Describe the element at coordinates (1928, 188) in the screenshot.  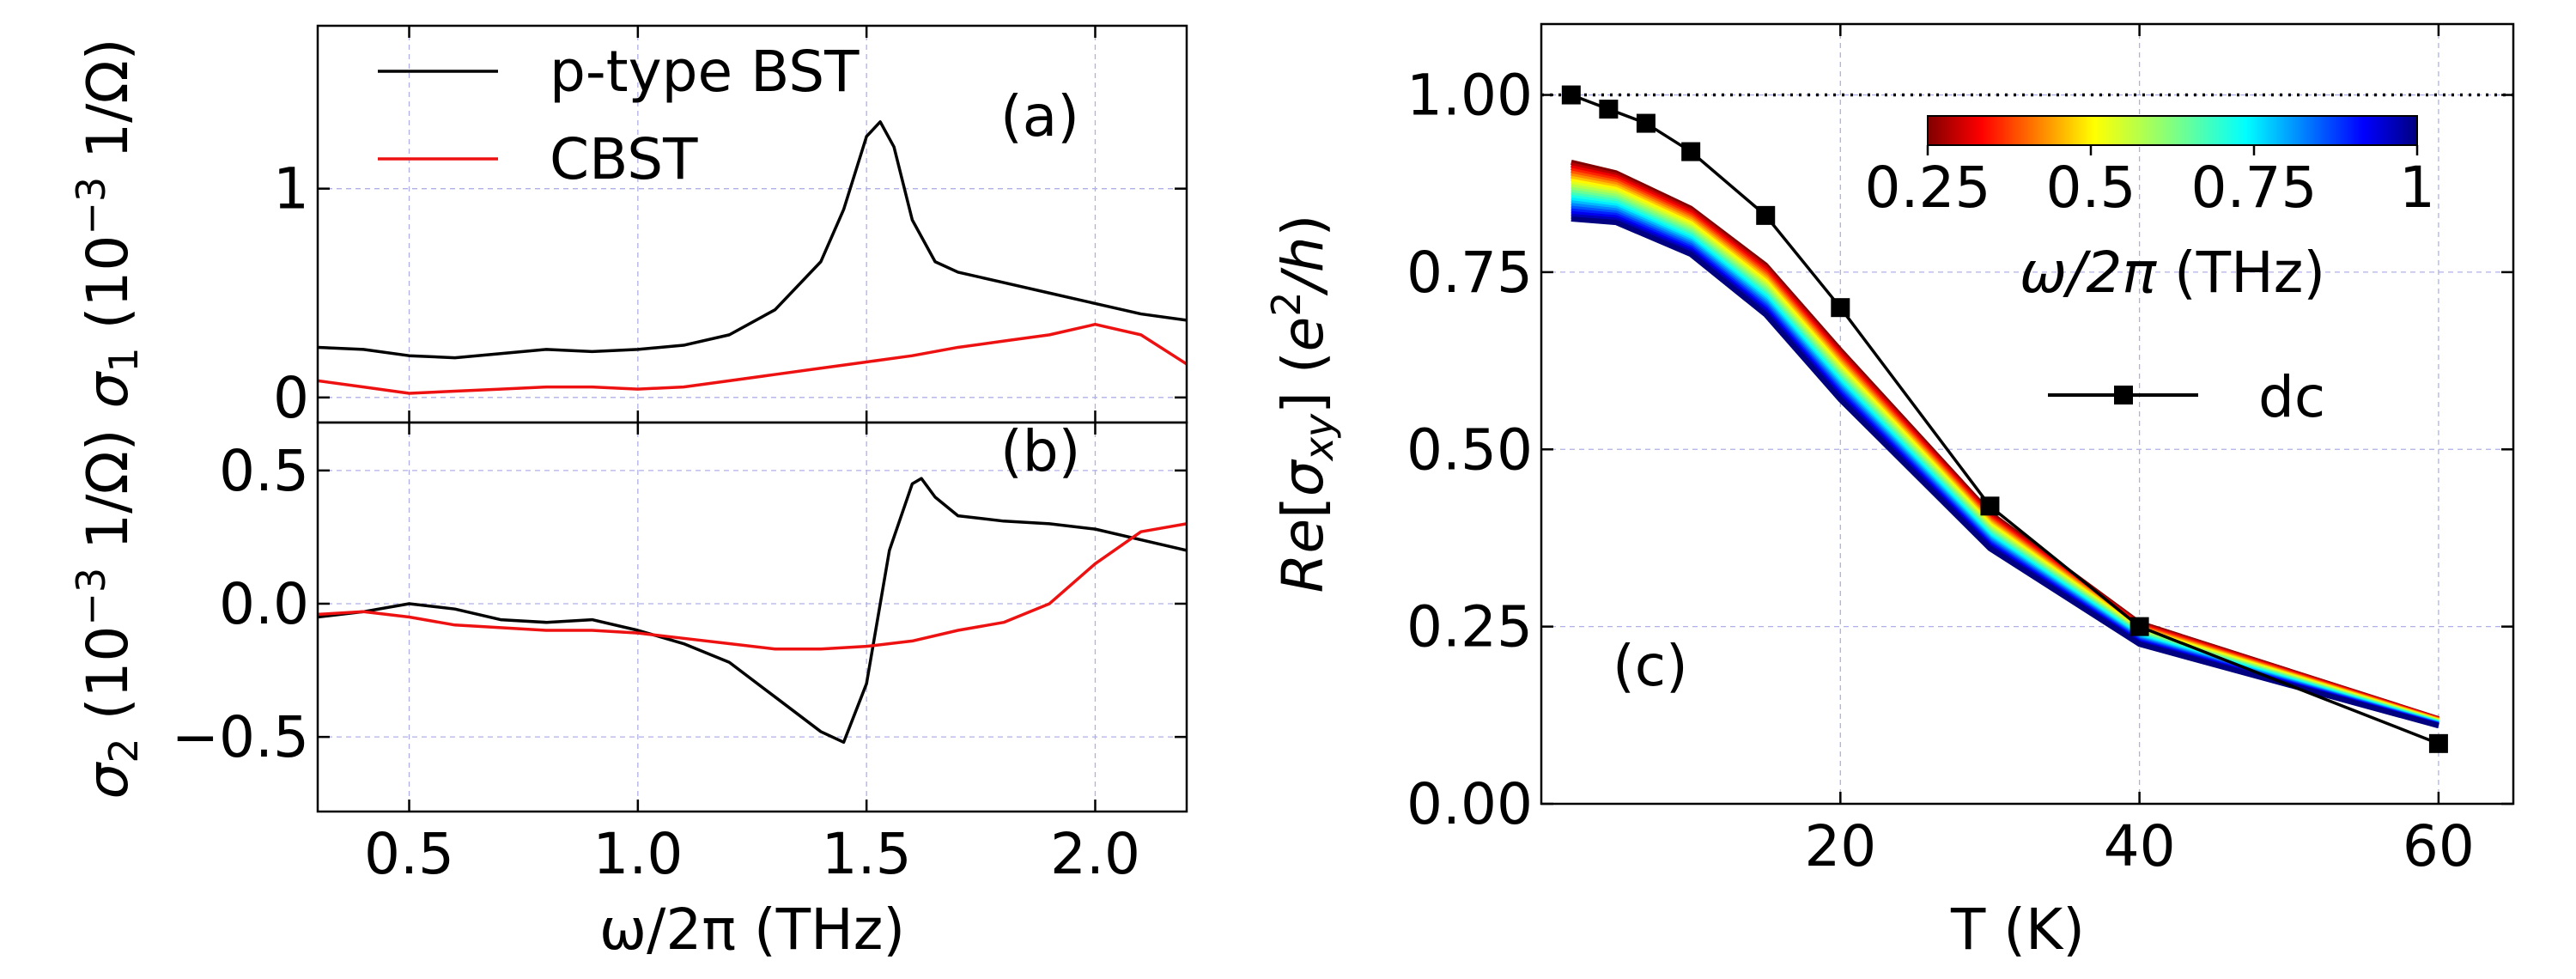
I see `colorbar-tick-label: 0.25` at that location.